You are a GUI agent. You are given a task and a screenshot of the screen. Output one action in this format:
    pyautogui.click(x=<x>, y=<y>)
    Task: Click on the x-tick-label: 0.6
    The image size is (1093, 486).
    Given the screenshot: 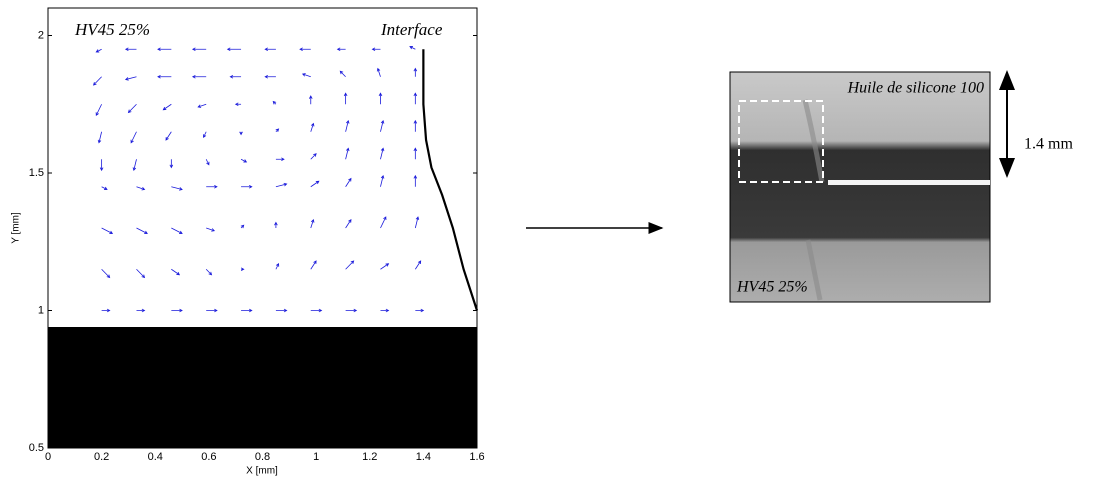 What is the action you would take?
    pyautogui.click(x=208, y=457)
    